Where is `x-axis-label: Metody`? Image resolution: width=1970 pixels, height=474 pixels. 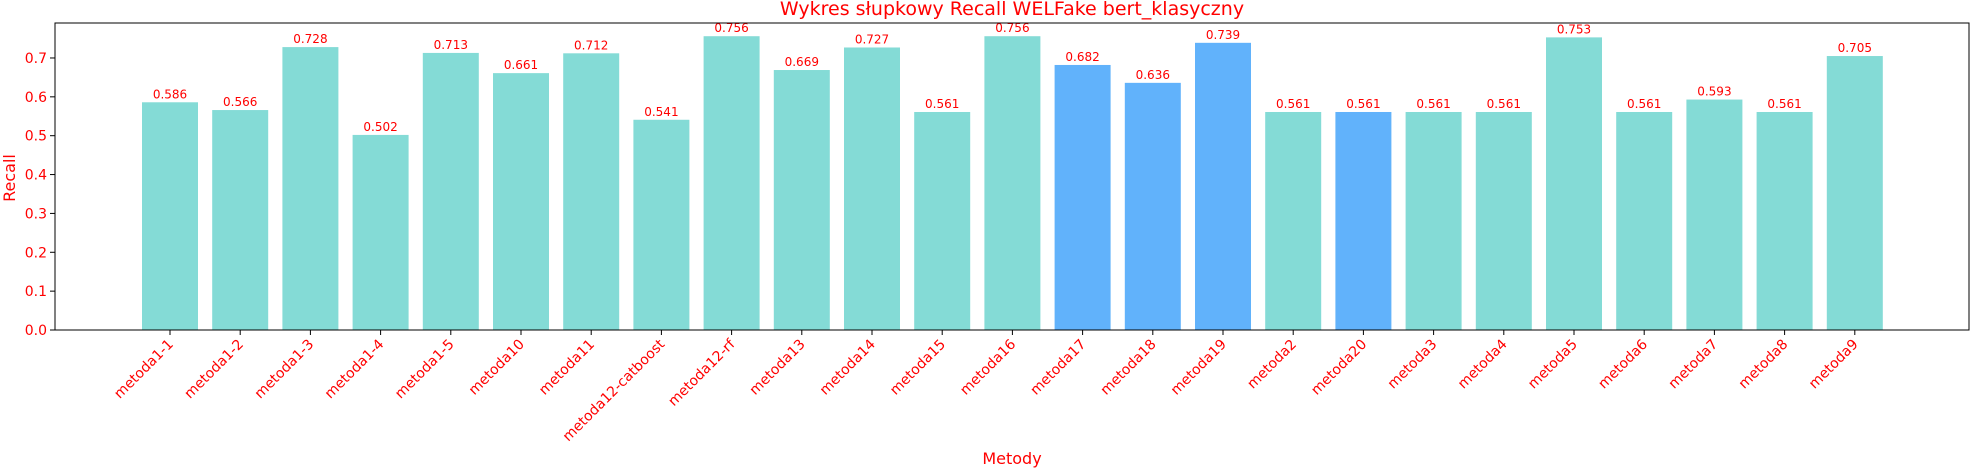 x-axis-label: Metody is located at coordinates (1011, 458).